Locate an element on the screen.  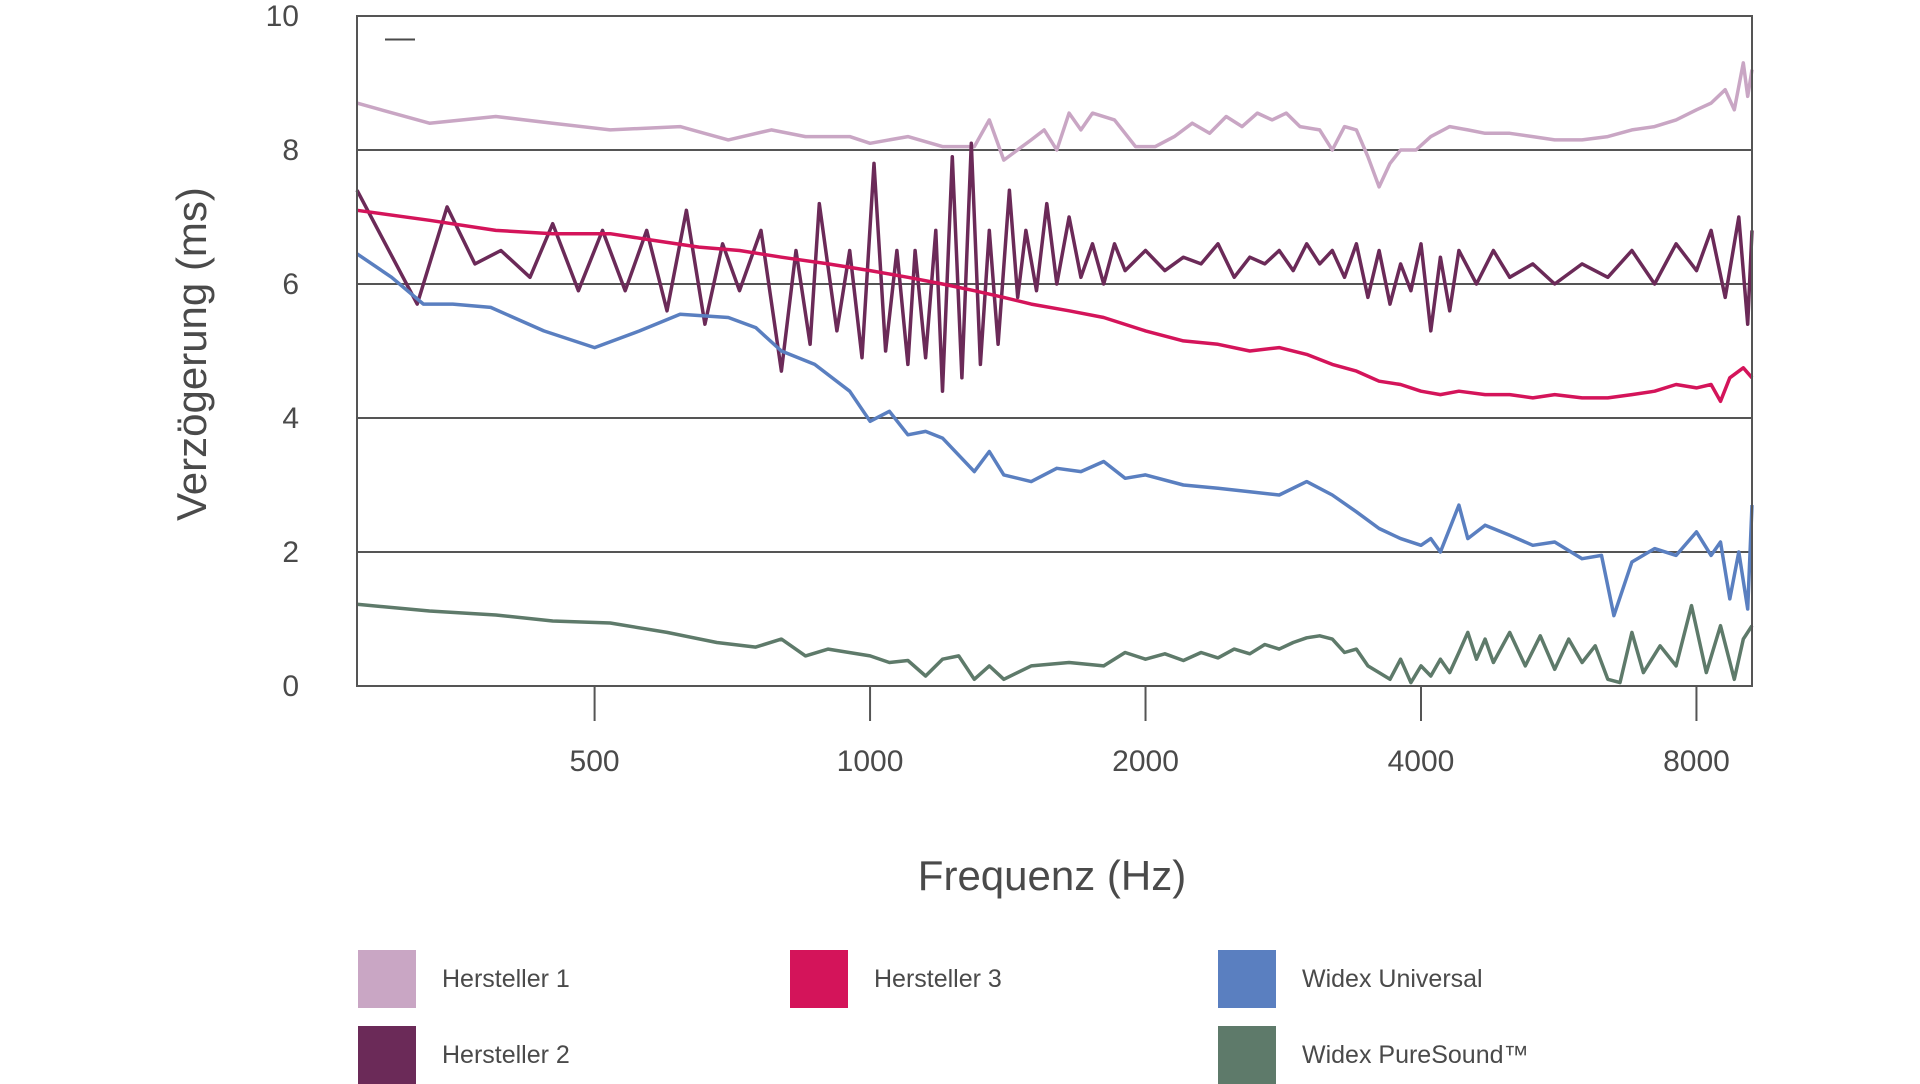
x-tick-label: 8000 is located at coordinates (1696, 761).